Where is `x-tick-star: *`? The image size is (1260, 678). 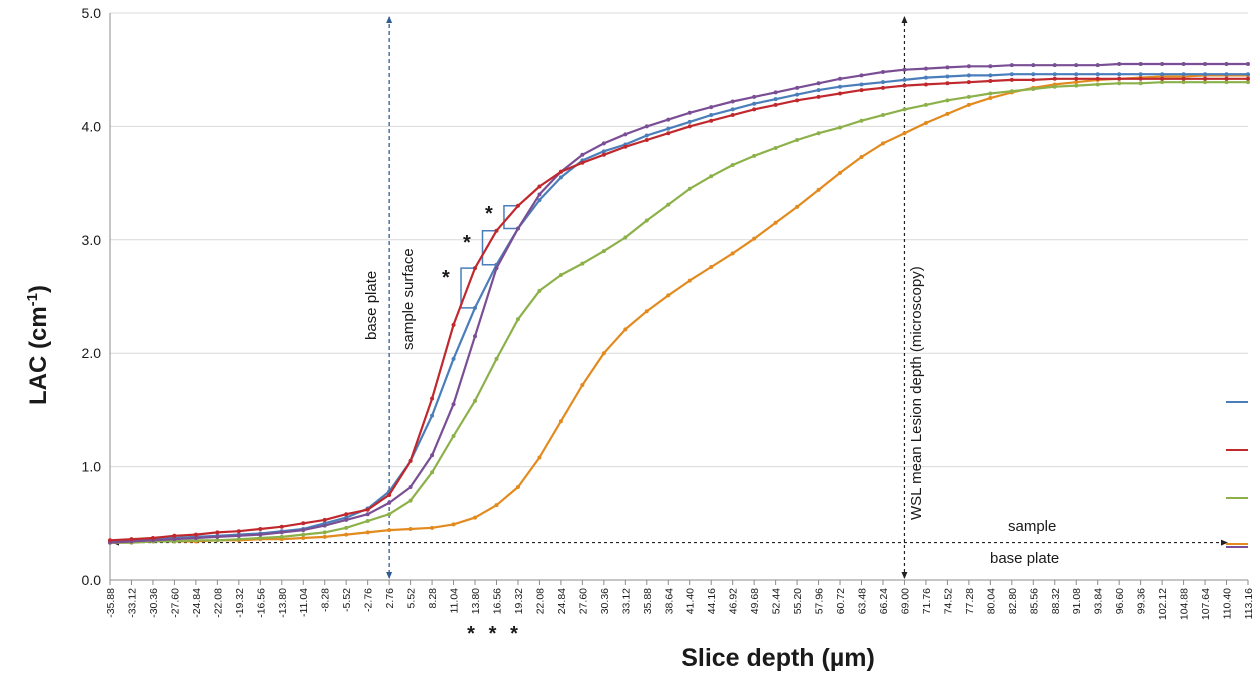
x-tick-star: * is located at coordinates (471, 634).